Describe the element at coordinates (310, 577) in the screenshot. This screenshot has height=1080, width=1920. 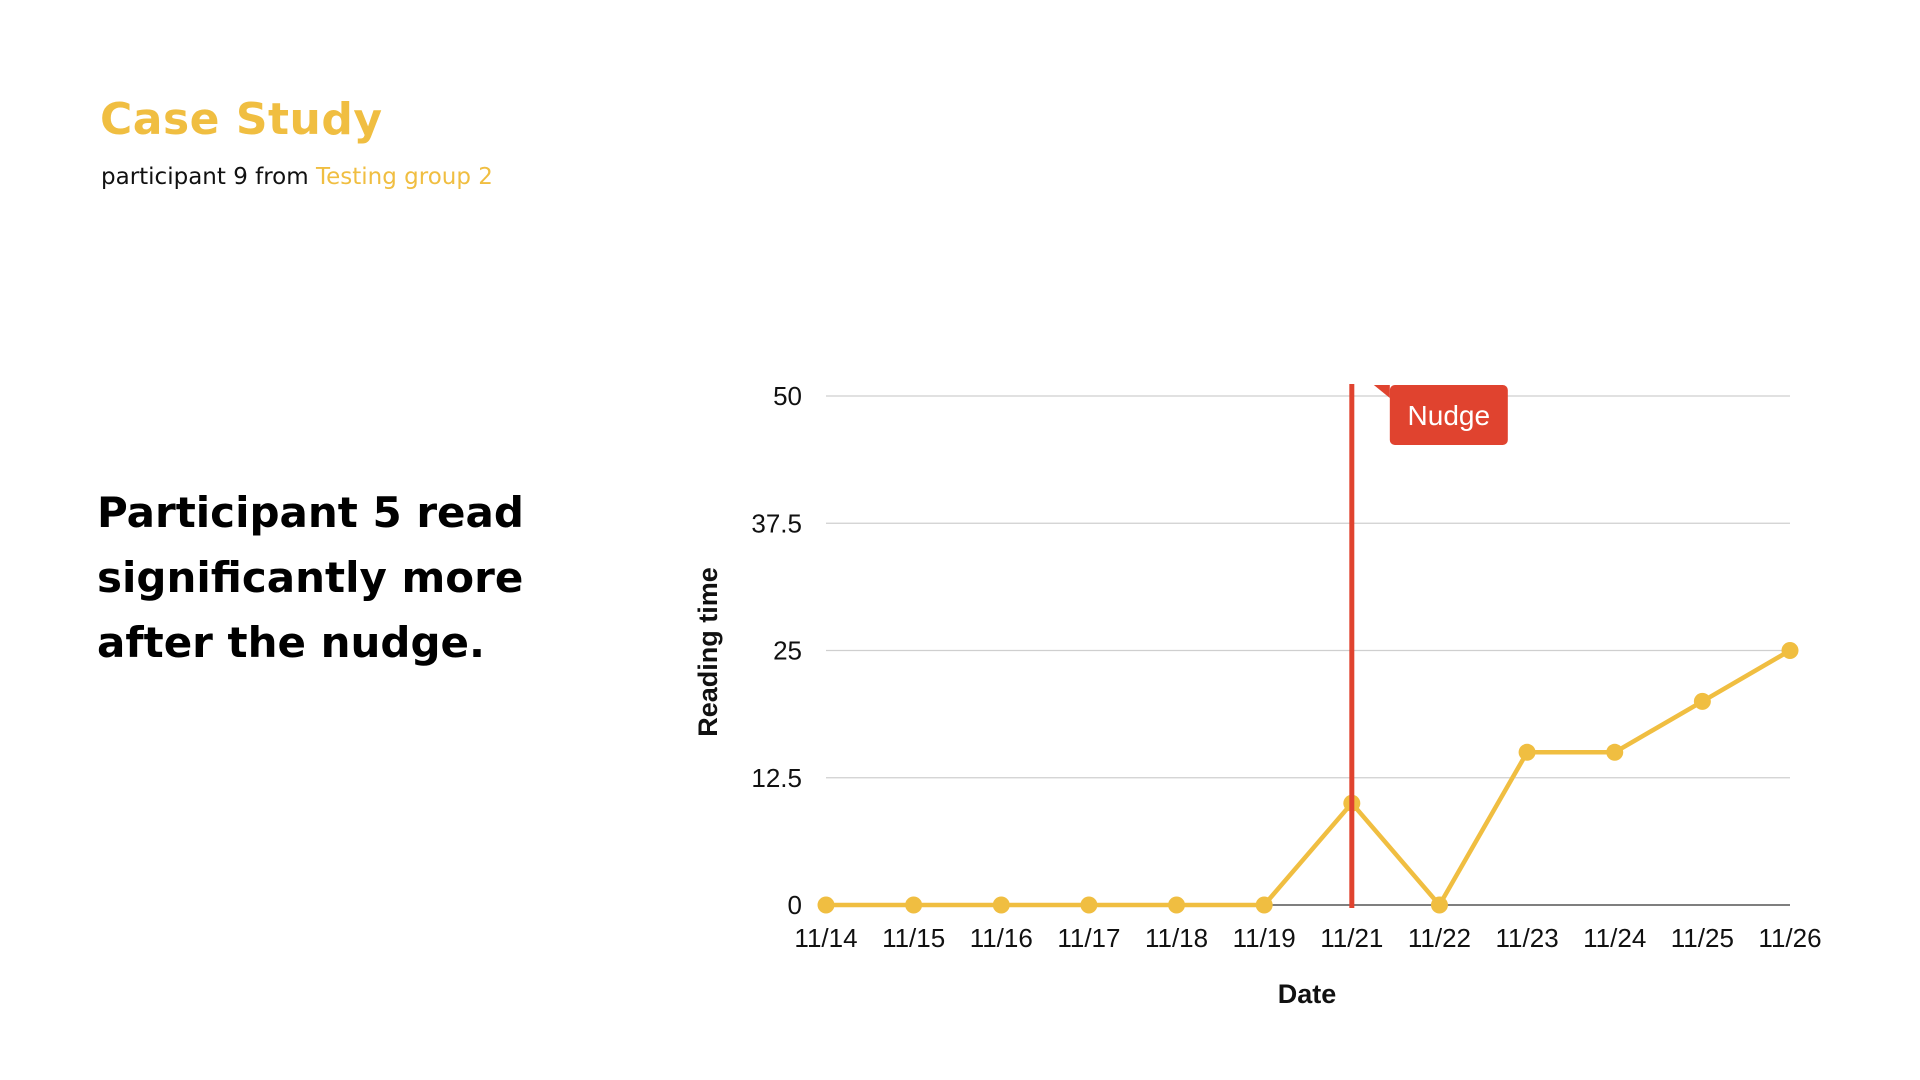
I see `headline-line-2: significantly more` at that location.